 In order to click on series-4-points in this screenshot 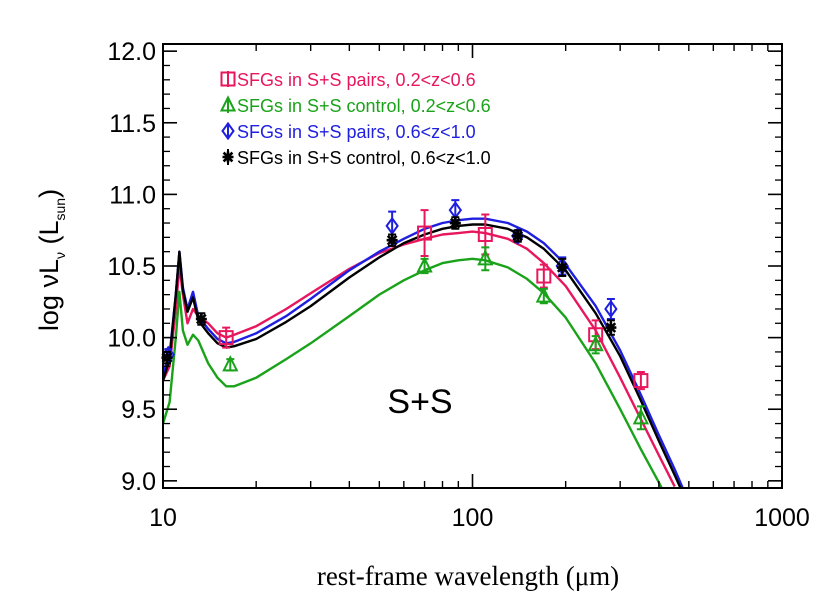, I will do `click(389, 290)`.